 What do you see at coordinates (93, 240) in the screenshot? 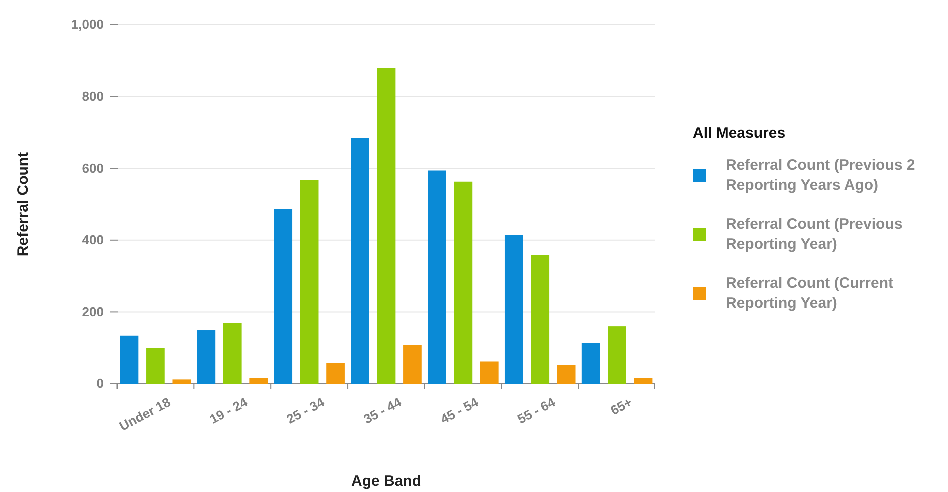
I see `y-tick-label: 400` at bounding box center [93, 240].